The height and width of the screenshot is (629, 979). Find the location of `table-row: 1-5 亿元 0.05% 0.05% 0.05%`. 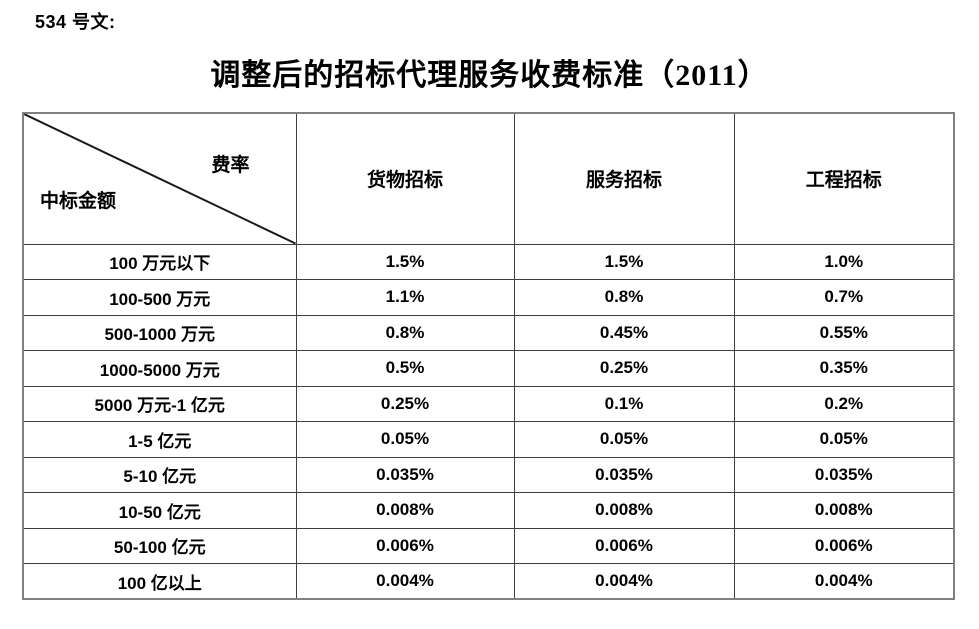

table-row: 1-5 亿元 0.05% 0.05% 0.05% is located at coordinates (488, 439).